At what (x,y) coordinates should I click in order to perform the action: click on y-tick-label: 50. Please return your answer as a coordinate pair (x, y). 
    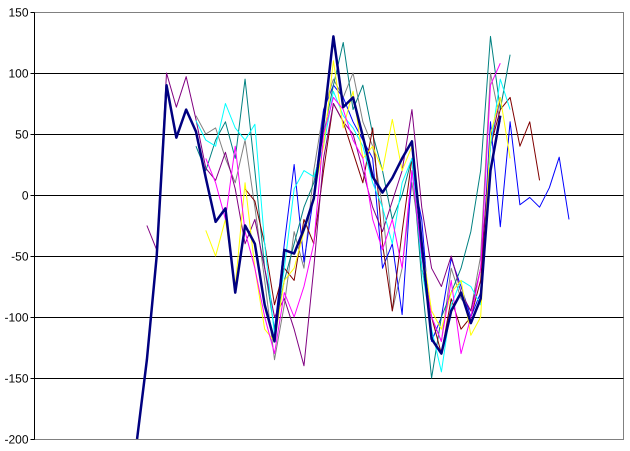
    Looking at the image, I should click on (22, 135).